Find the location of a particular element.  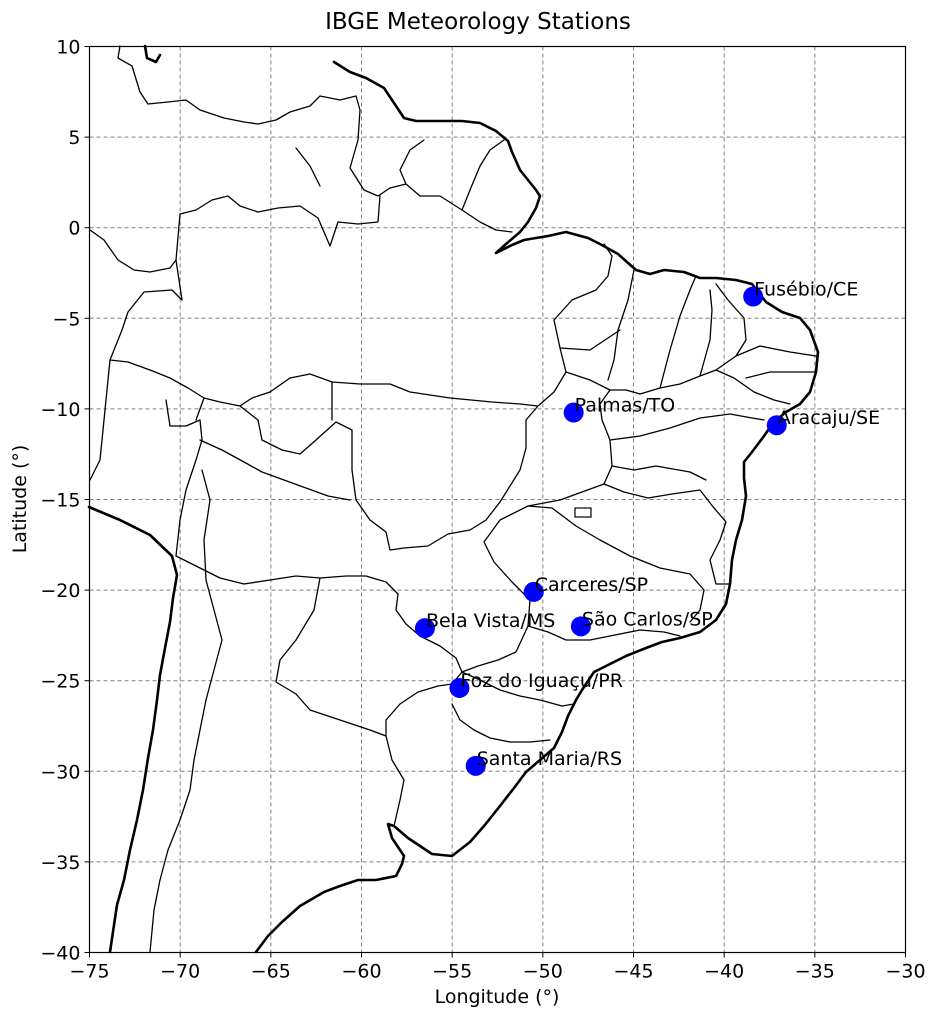

x-axis-title: Longitude (°) is located at coordinates (497, 997).